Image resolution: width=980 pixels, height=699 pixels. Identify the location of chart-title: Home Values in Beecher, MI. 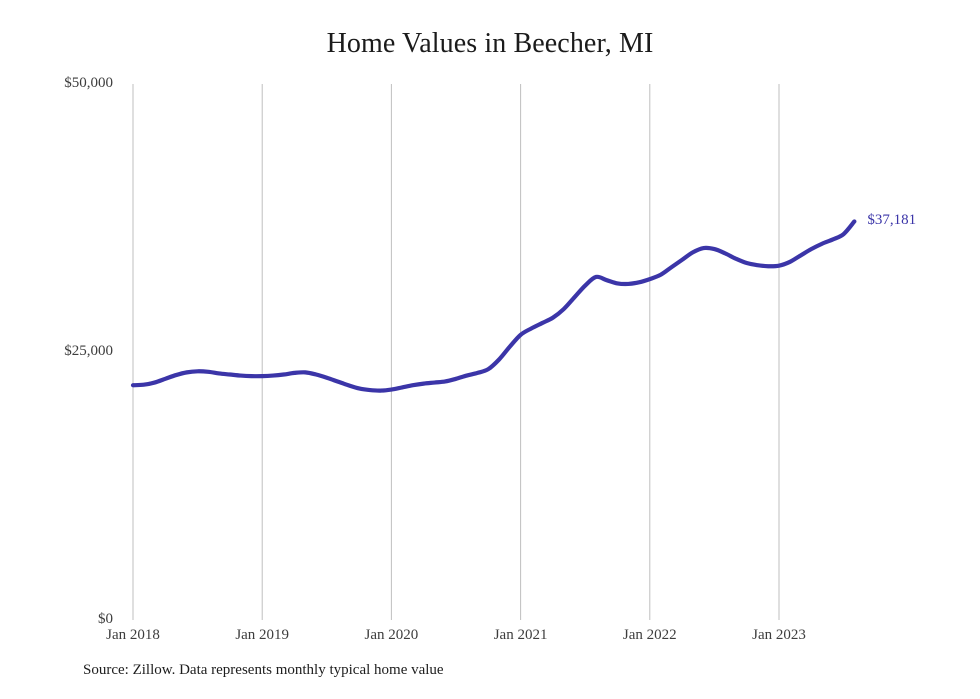
(490, 43).